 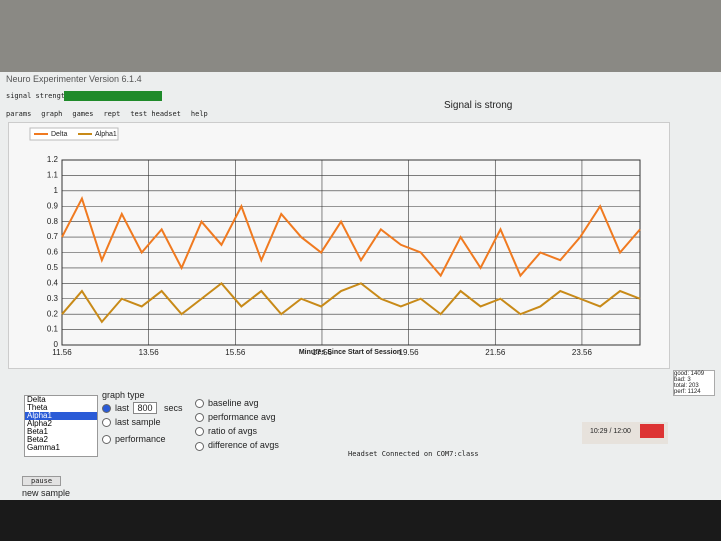 I want to click on band-item-text: Delta, so click(x=36, y=399).